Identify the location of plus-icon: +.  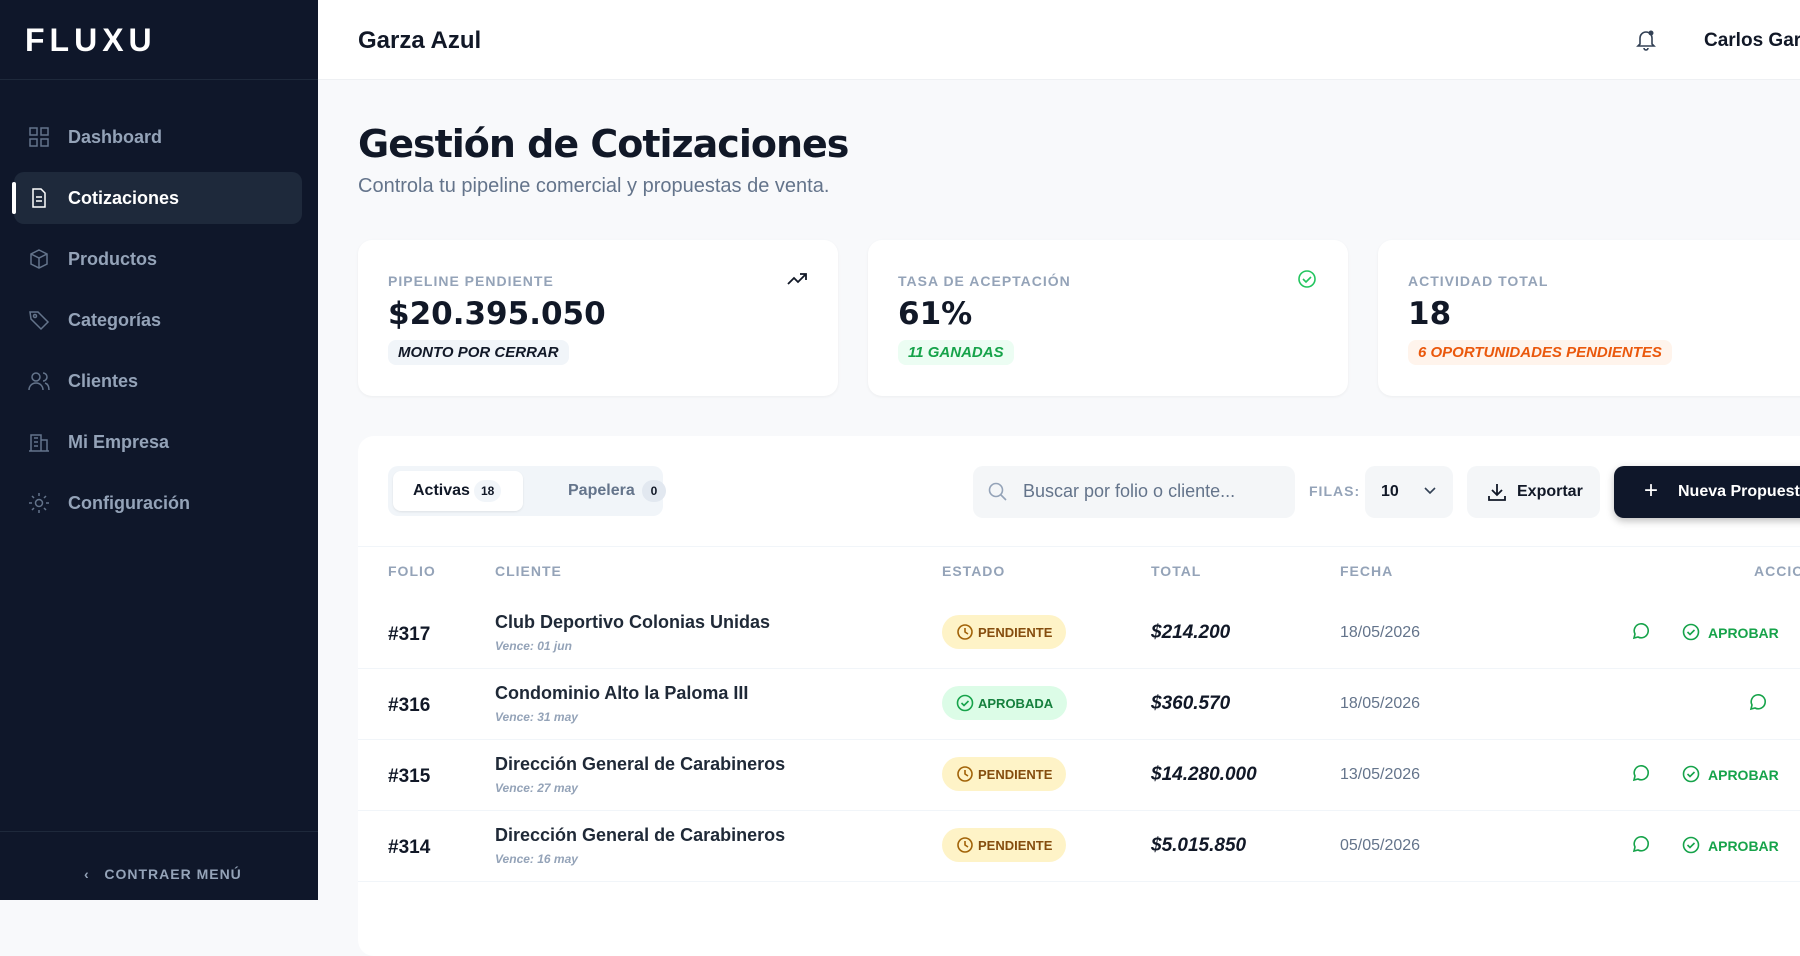
(1651, 490).